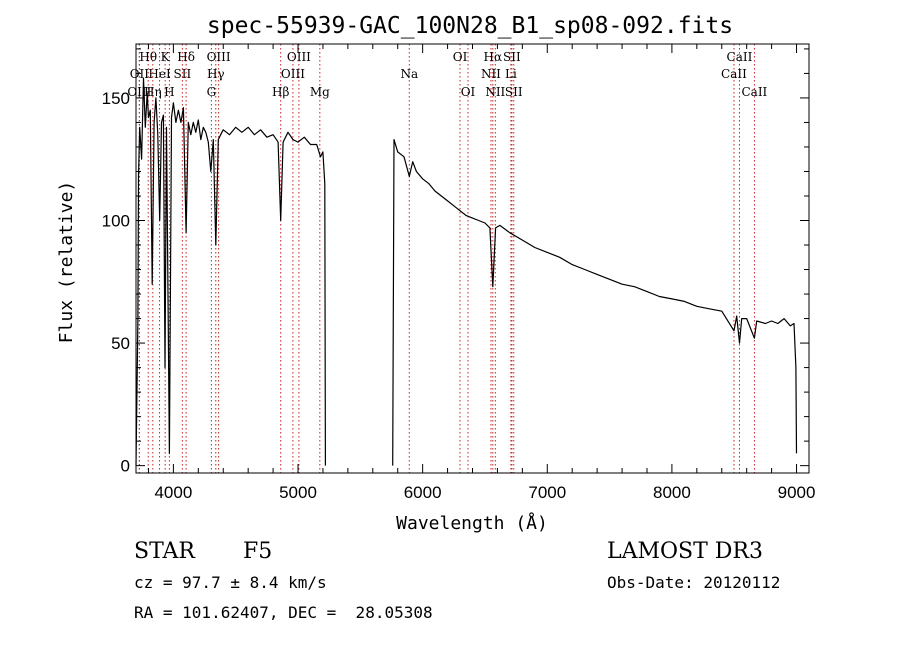  I want to click on spectral-line-label-14: Na, so click(409, 74).